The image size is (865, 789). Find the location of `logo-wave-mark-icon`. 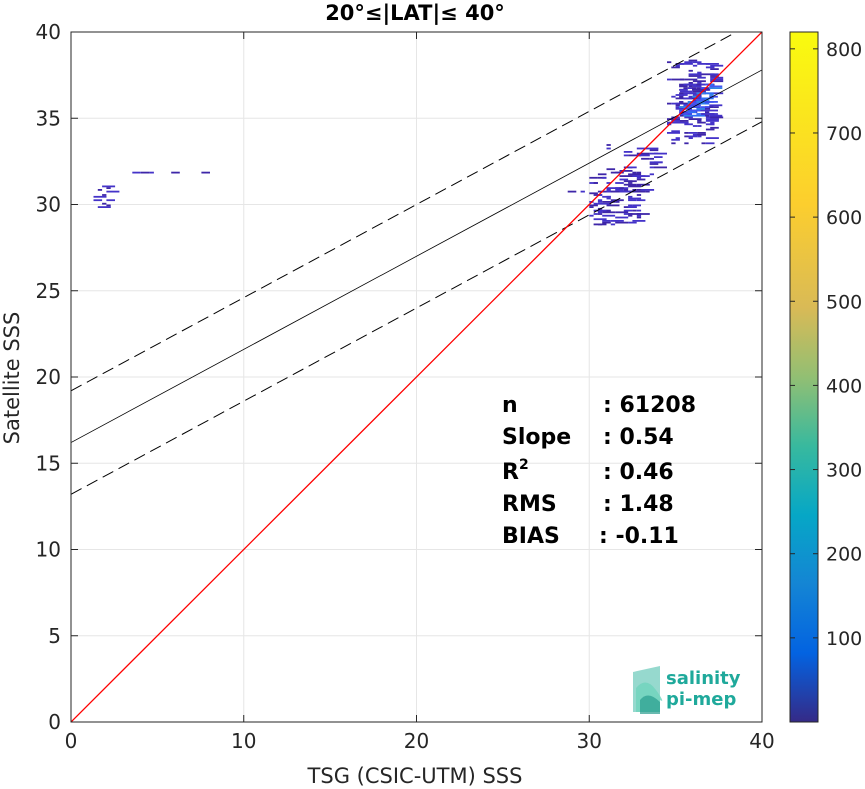

logo-wave-mark-icon is located at coordinates (650, 704).